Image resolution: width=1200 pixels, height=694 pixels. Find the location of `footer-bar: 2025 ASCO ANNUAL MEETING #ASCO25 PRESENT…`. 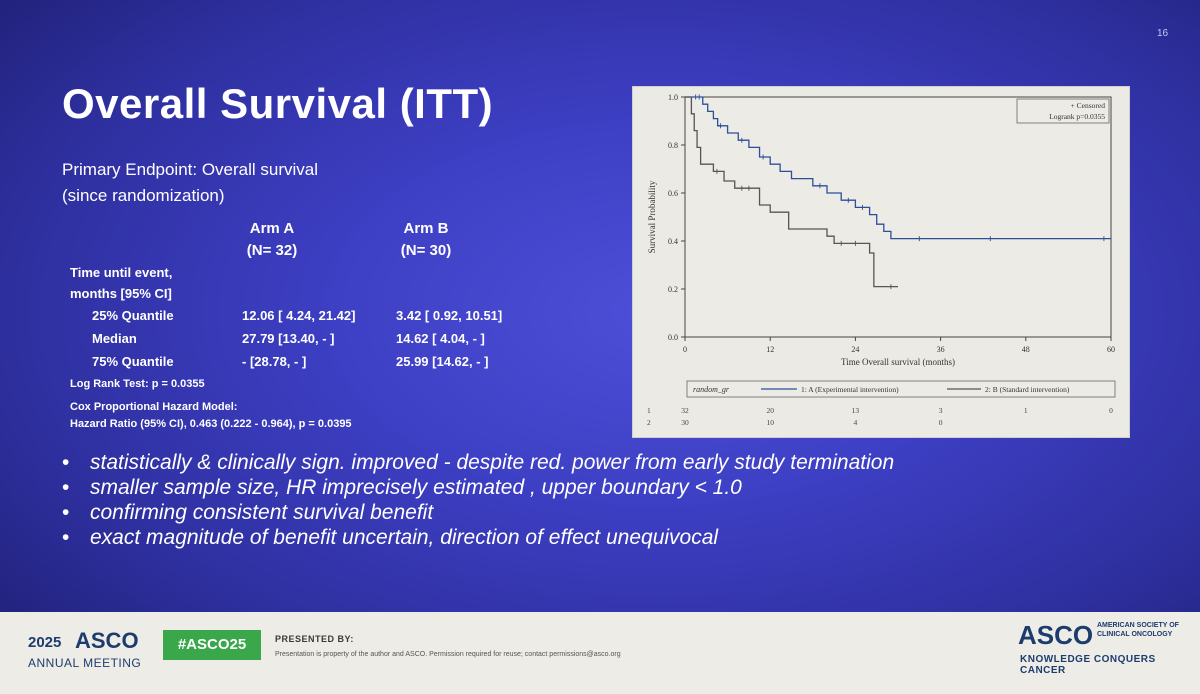

footer-bar: 2025 ASCO ANNUAL MEETING #ASCO25 PRESENT… is located at coordinates (600, 653).